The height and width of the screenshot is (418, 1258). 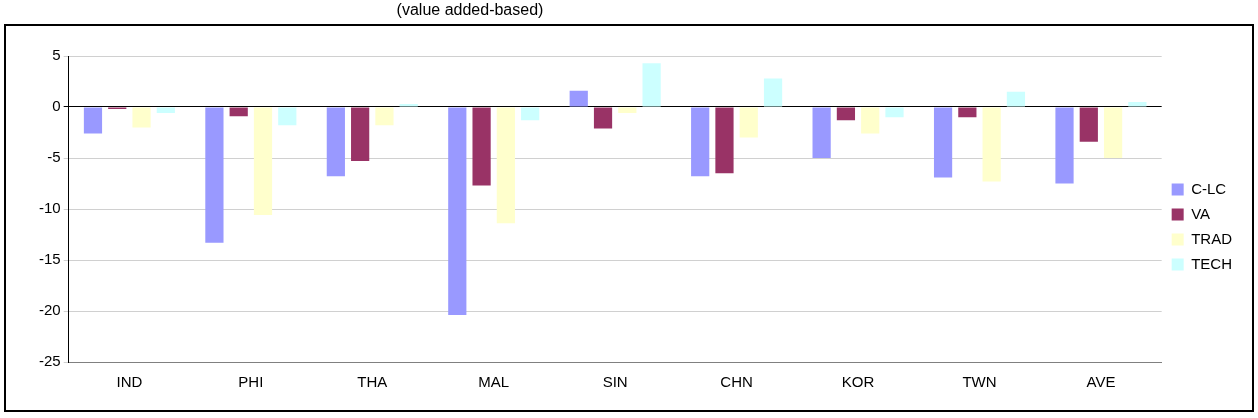 What do you see at coordinates (129, 382) in the screenshot?
I see `x-tick-label: IND` at bounding box center [129, 382].